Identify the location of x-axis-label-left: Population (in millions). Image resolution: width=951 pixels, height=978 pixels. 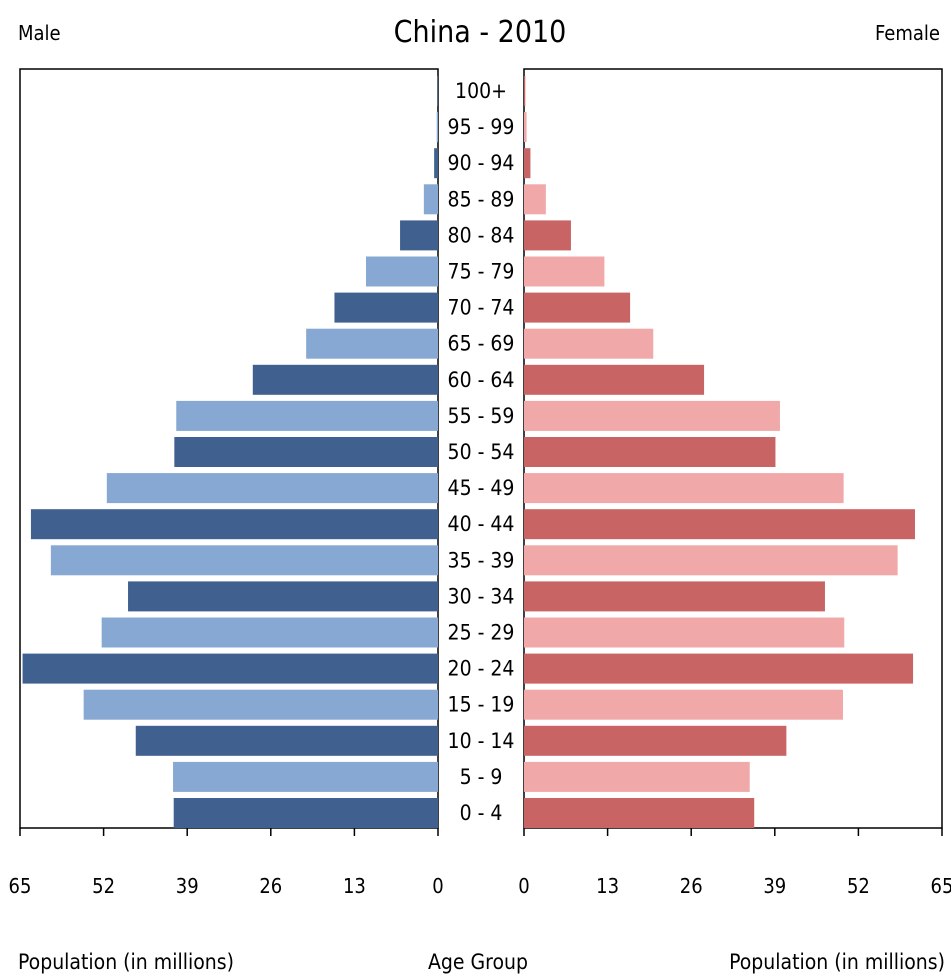
(126, 962).